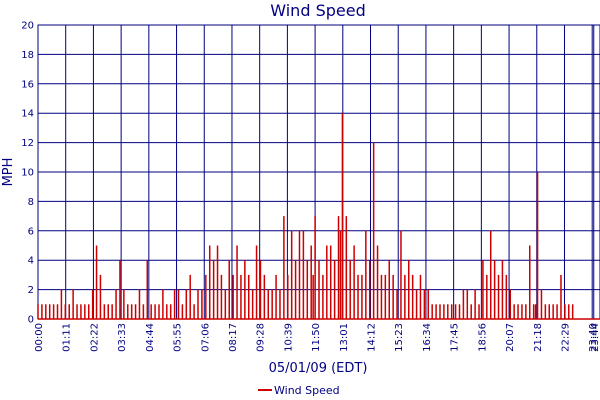 The width and height of the screenshot is (600, 400). I want to click on y-tick-label: 4, so click(31, 261).